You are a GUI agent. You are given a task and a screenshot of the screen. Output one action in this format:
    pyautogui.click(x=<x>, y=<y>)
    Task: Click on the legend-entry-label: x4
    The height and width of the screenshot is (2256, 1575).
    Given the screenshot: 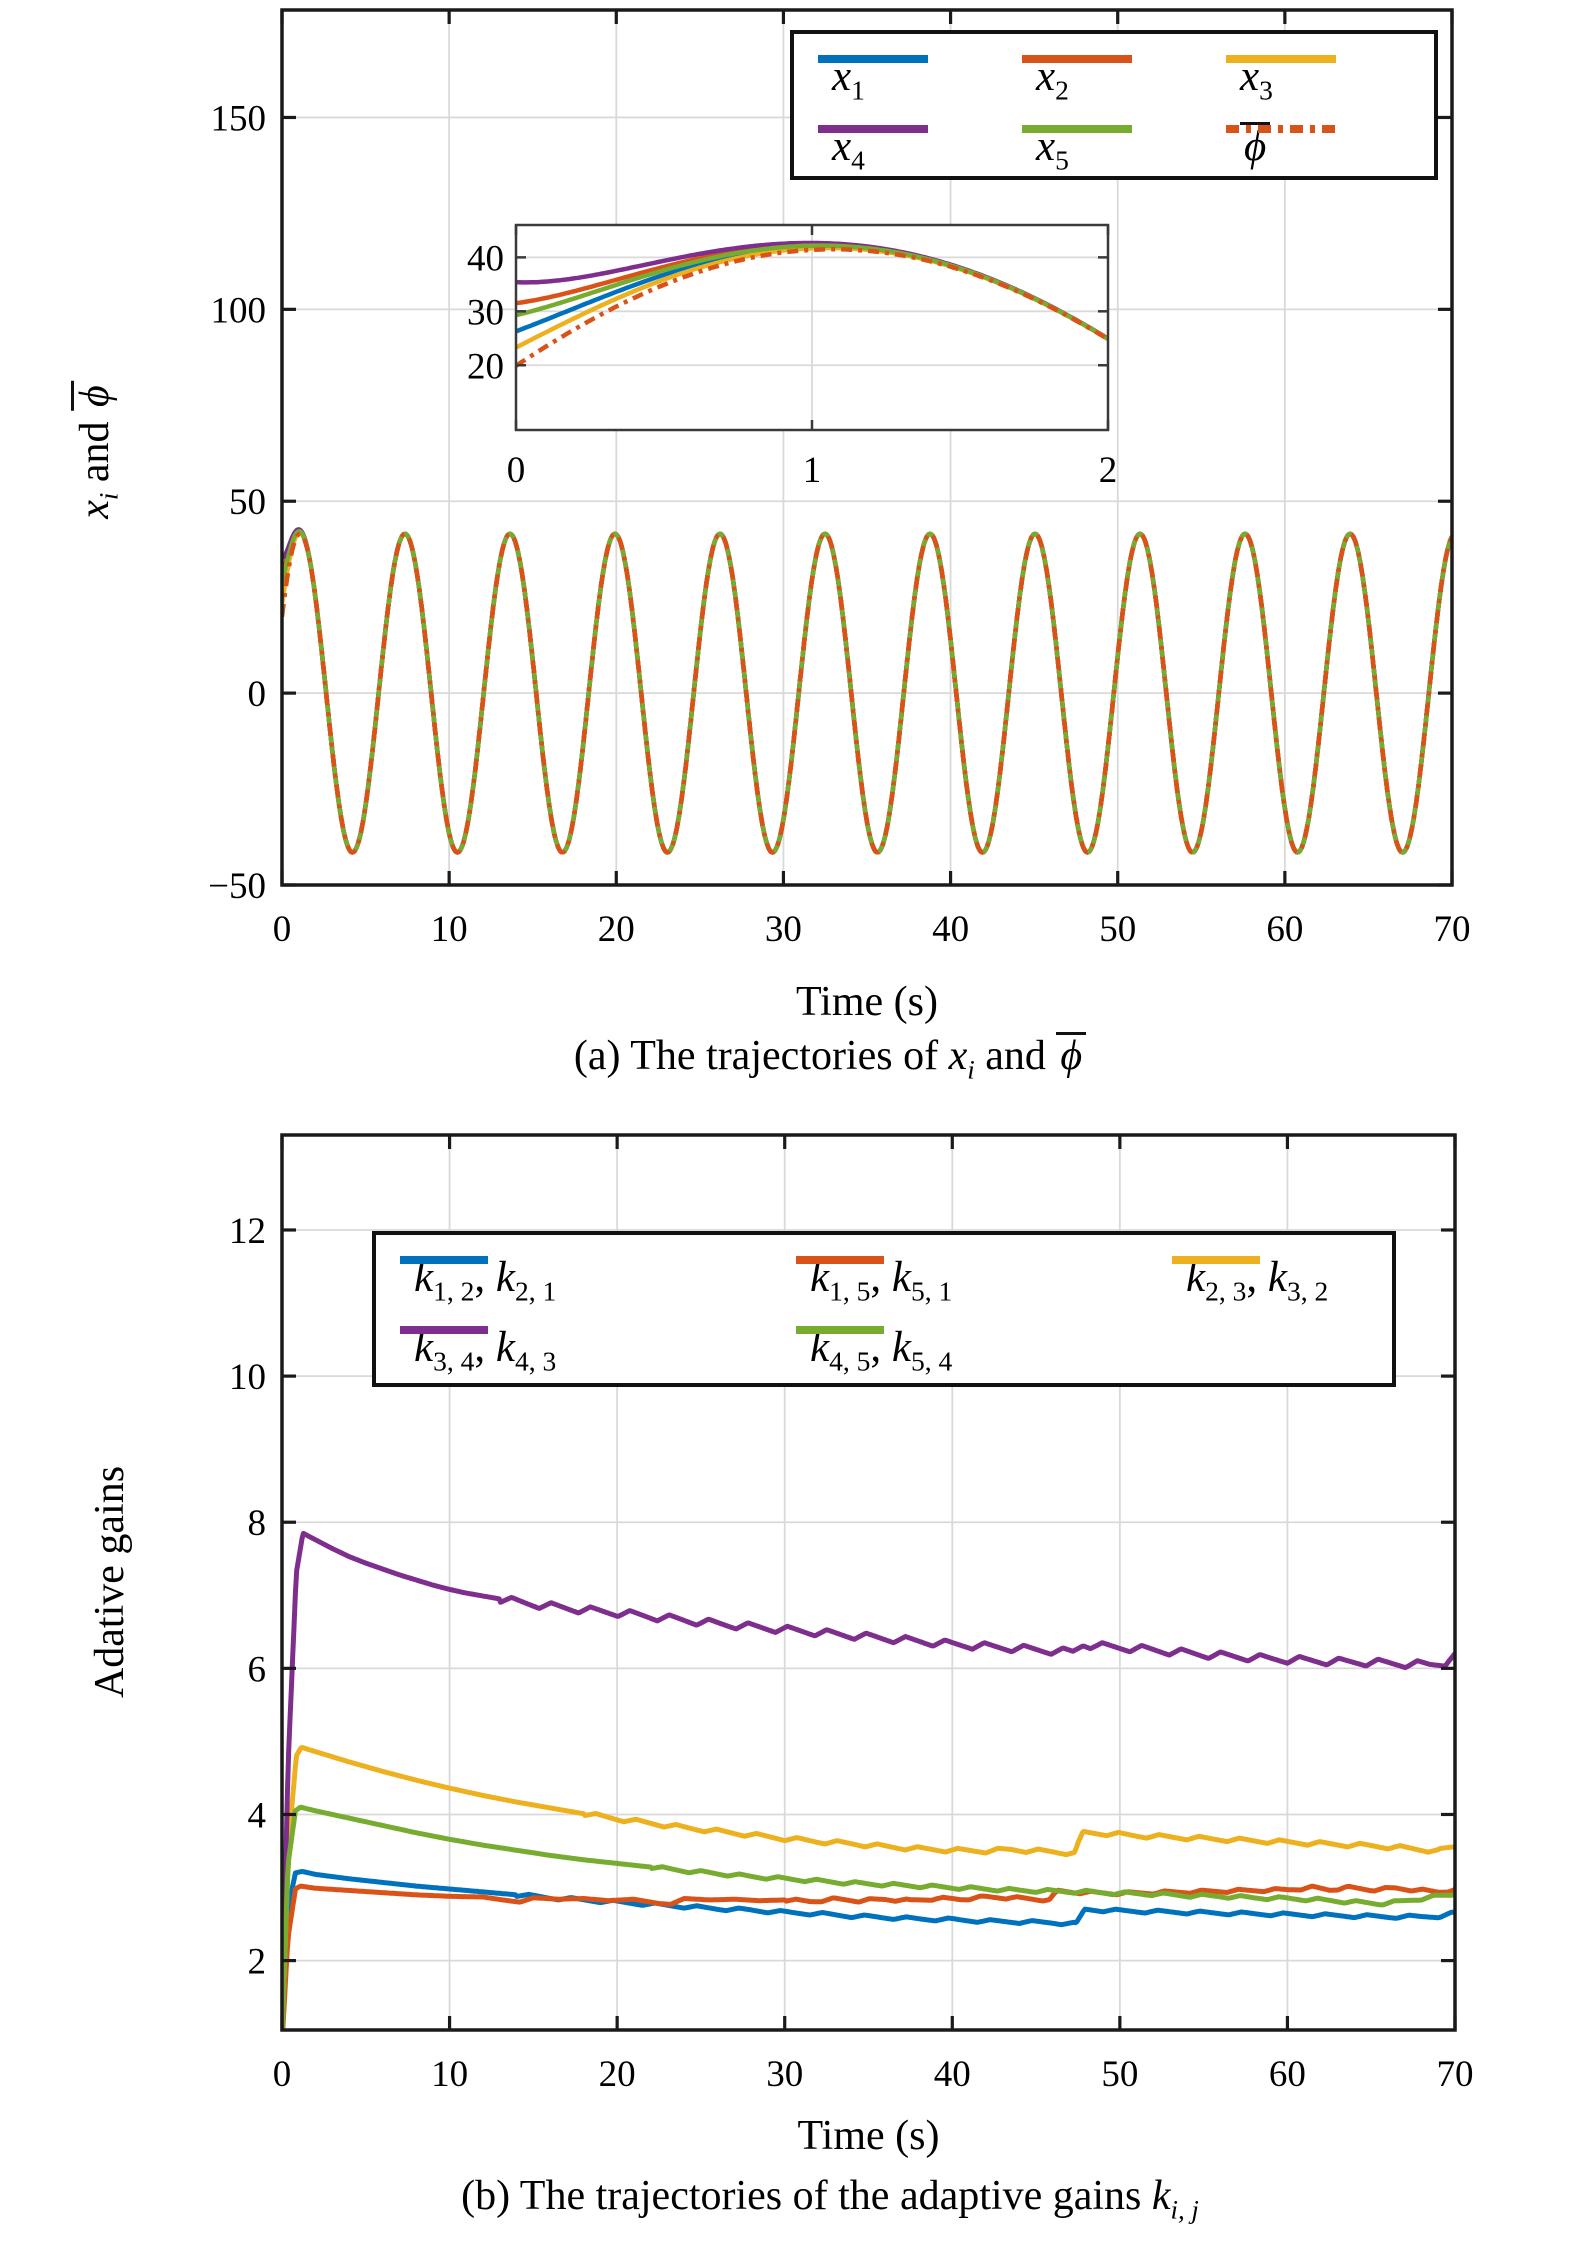 What is the action you would take?
    pyautogui.click(x=848, y=148)
    